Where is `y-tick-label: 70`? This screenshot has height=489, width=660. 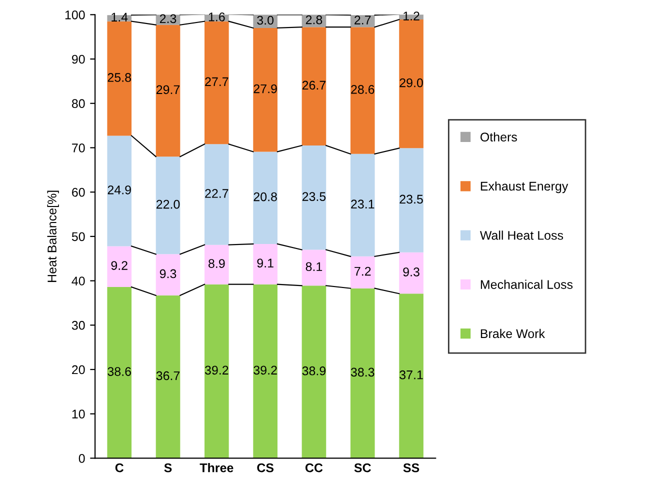 y-tick-label: 70 is located at coordinates (78, 148).